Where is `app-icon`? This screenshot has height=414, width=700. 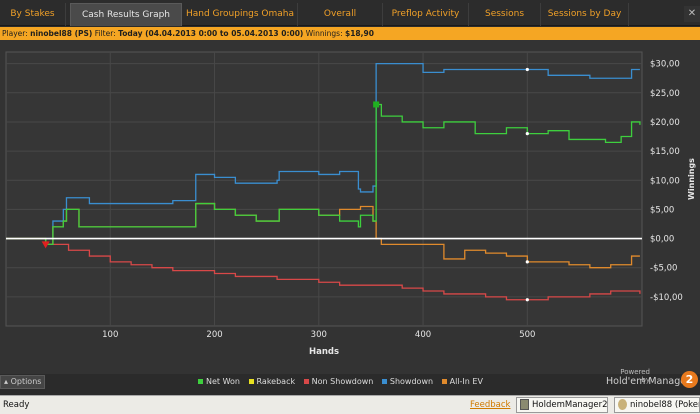 app-icon is located at coordinates (524, 404).